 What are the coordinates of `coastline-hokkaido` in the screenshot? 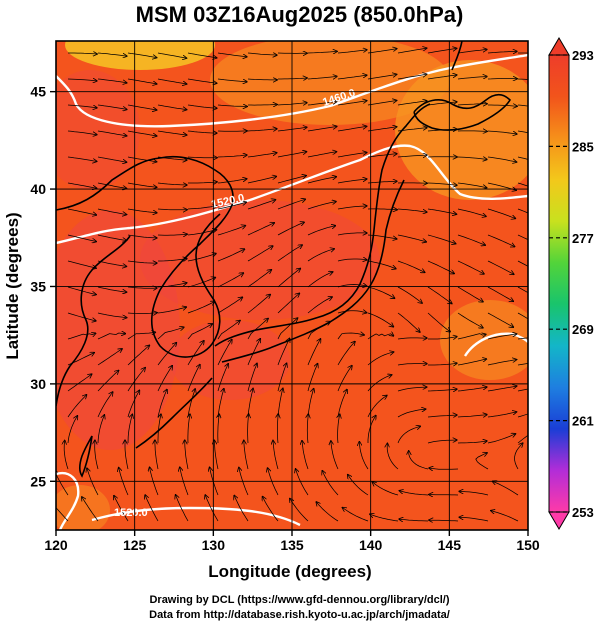 It's located at (462, 112).